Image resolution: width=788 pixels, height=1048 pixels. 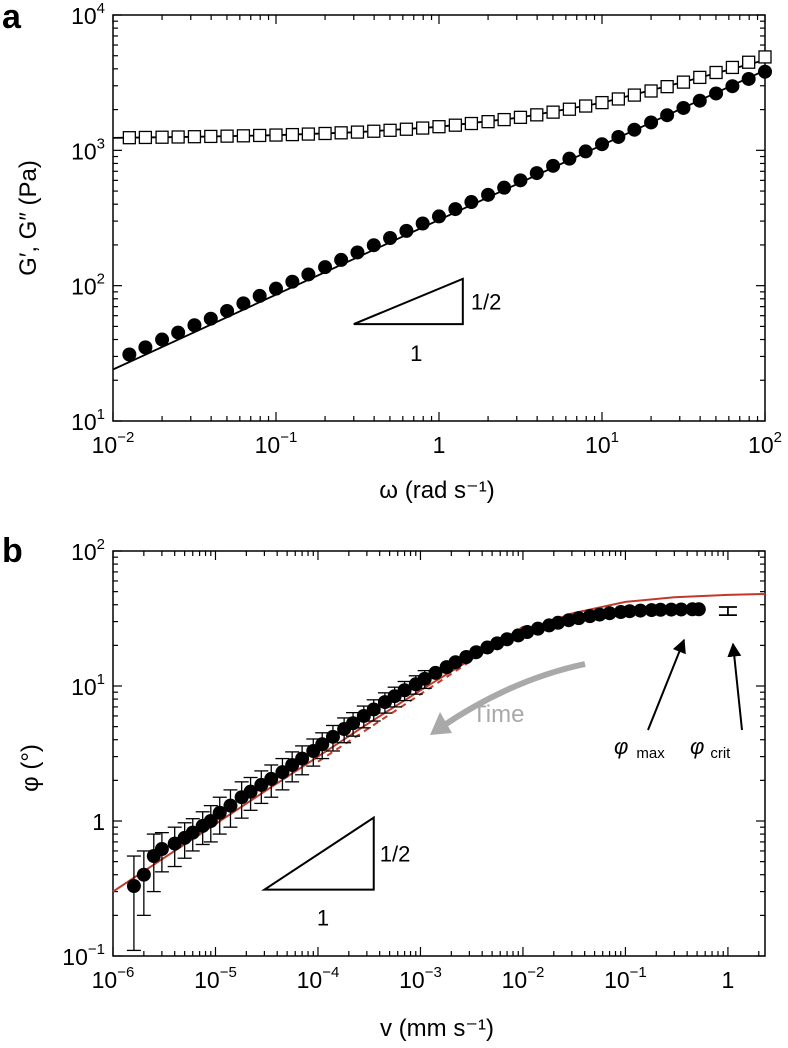 What do you see at coordinates (101, 8) in the screenshot?
I see `y-tick-exponent: 4` at bounding box center [101, 8].